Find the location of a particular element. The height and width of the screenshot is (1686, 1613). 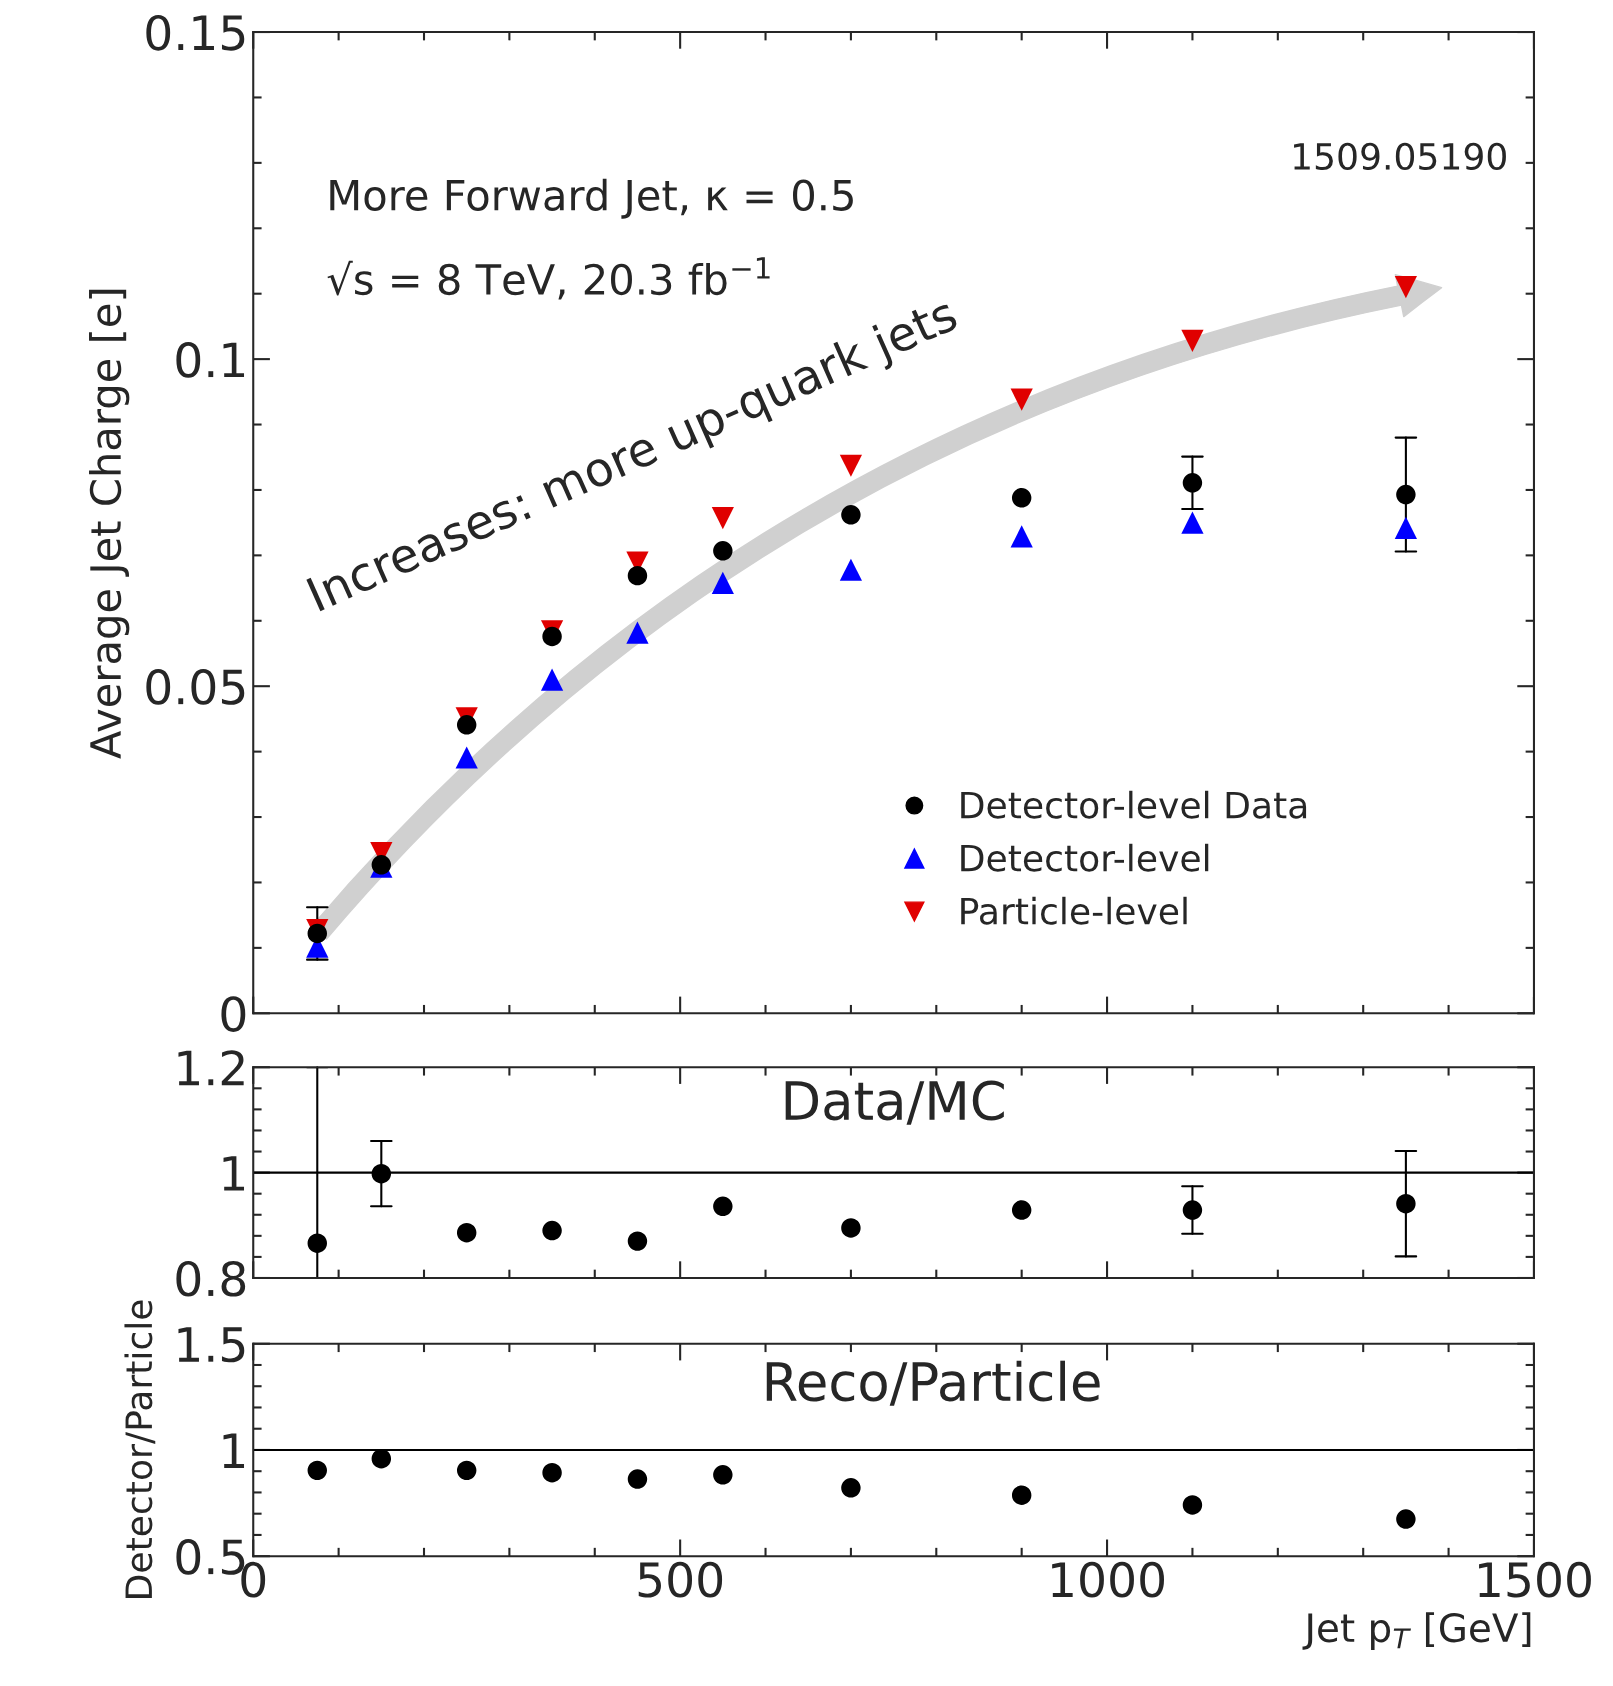

annotation: 1509.05190 is located at coordinates (1400, 156).